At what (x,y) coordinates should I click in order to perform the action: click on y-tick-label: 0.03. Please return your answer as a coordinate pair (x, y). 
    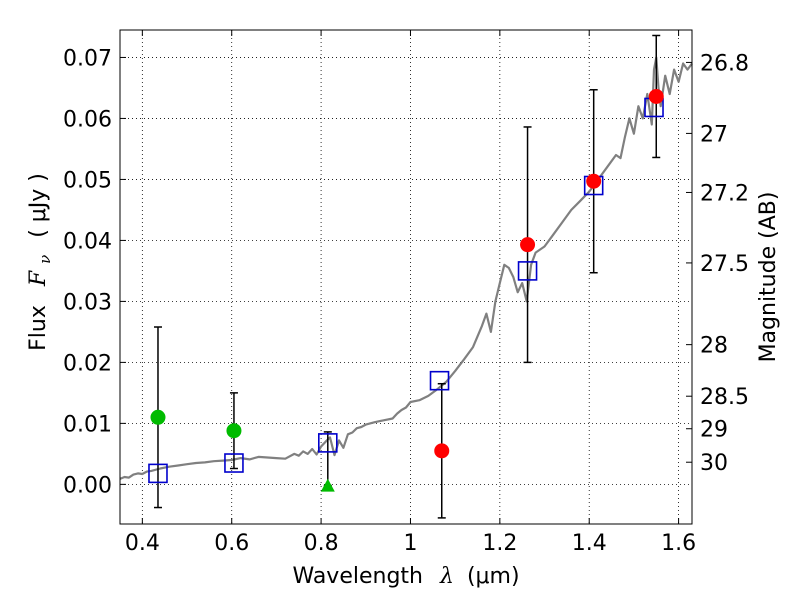
    Looking at the image, I should click on (87, 302).